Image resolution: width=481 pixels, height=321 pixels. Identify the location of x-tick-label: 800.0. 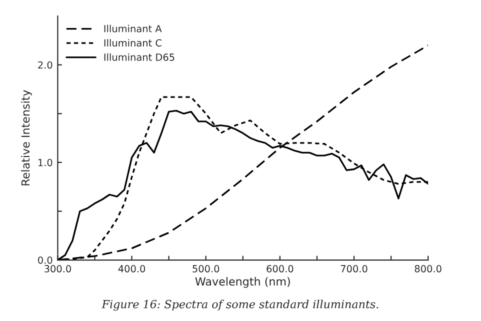
(428, 268).